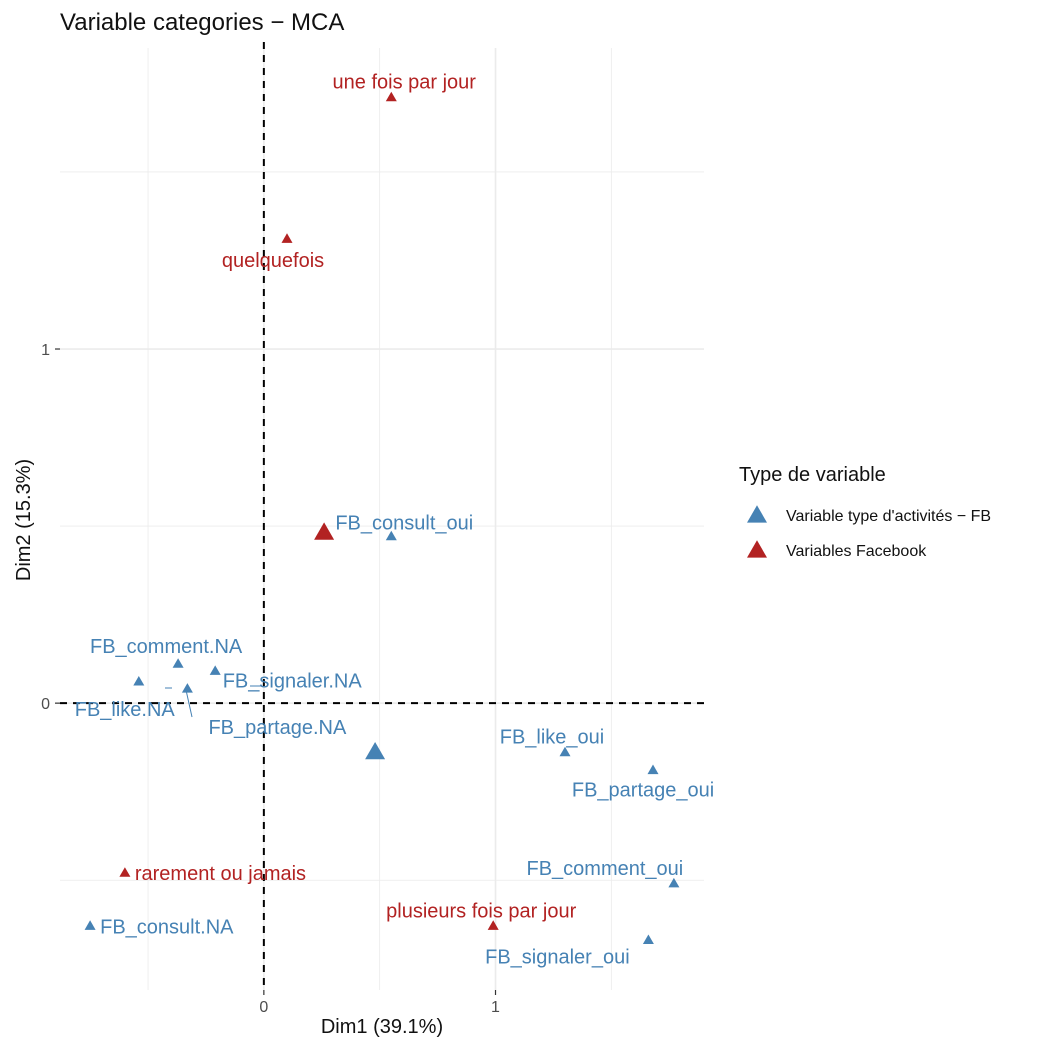  What do you see at coordinates (404, 524) in the screenshot?
I see `data-label: FB_consult_oui` at bounding box center [404, 524].